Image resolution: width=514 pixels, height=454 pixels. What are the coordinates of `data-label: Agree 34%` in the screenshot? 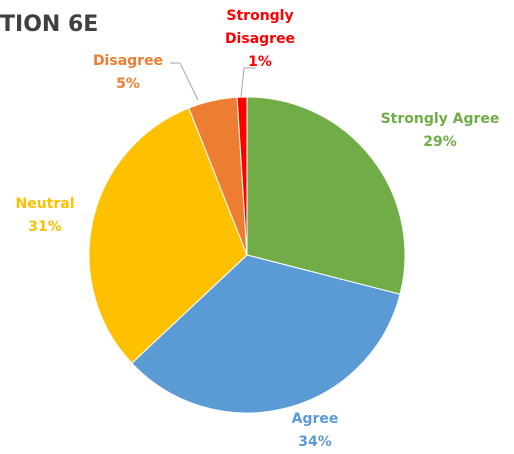 It's located at (315, 431).